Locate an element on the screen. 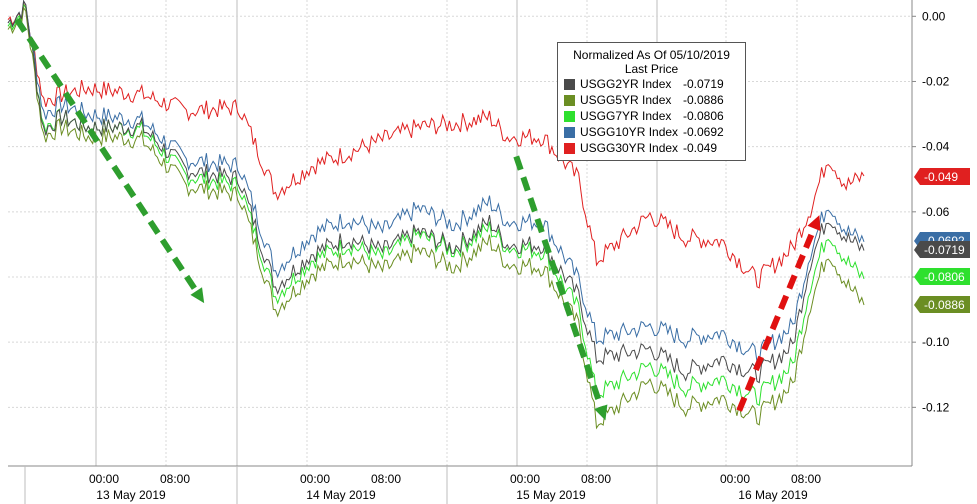 The height and width of the screenshot is (504, 977). legend-series-value: -0.0806 is located at coordinates (703, 116).